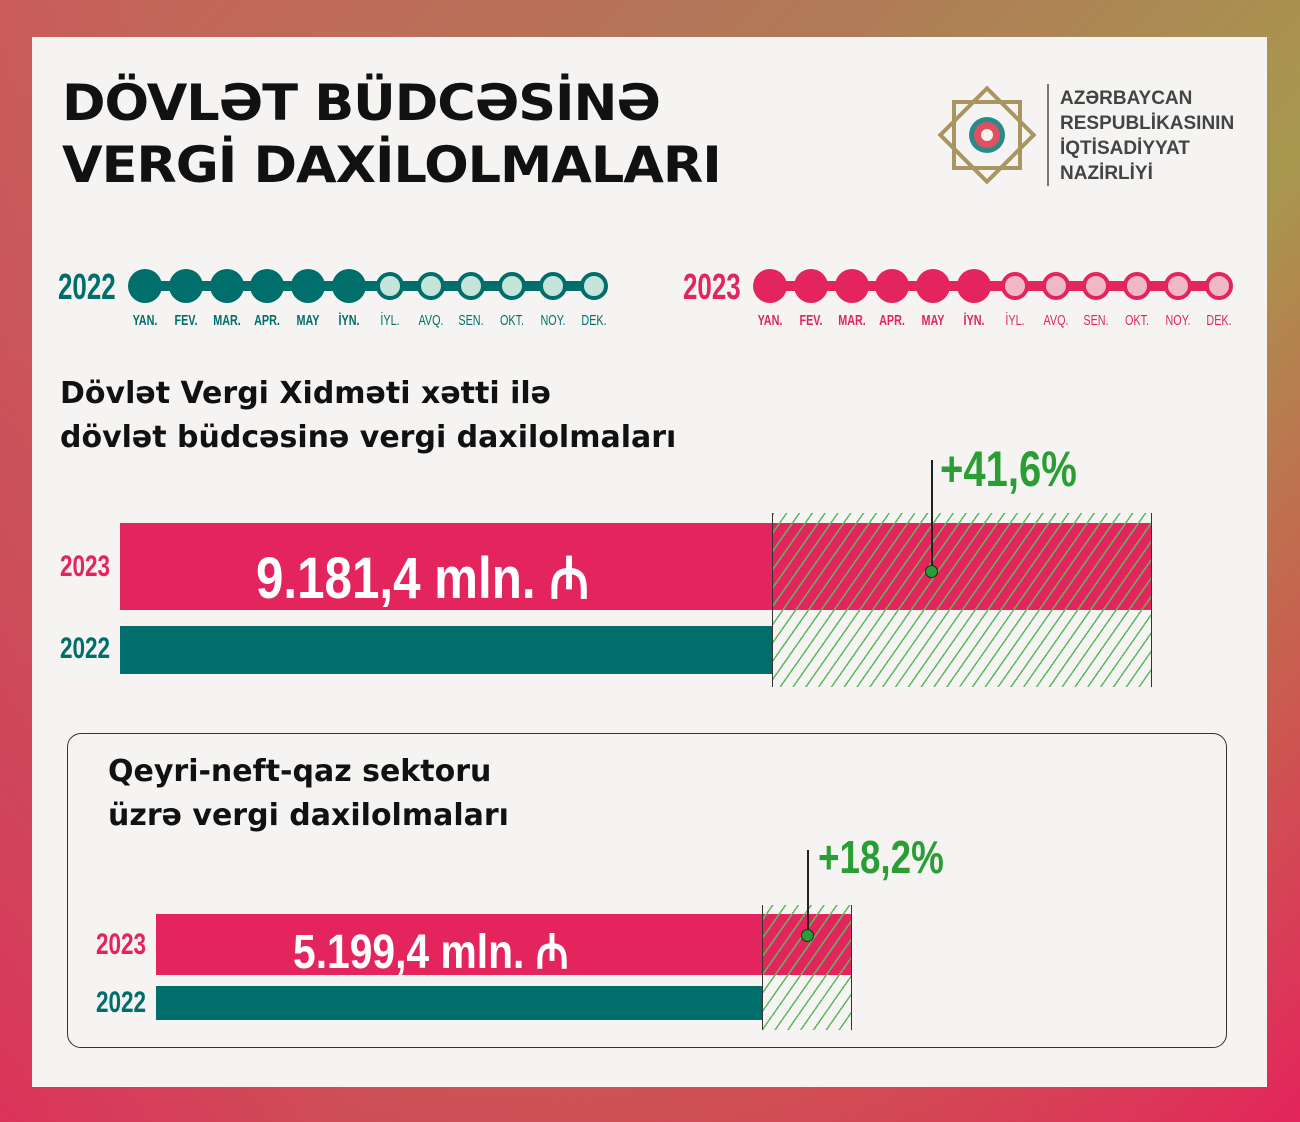 The height and width of the screenshot is (1122, 1300). What do you see at coordinates (423, 578) in the screenshot?
I see `value-2023: 9.181,4 mln. ₼` at bounding box center [423, 578].